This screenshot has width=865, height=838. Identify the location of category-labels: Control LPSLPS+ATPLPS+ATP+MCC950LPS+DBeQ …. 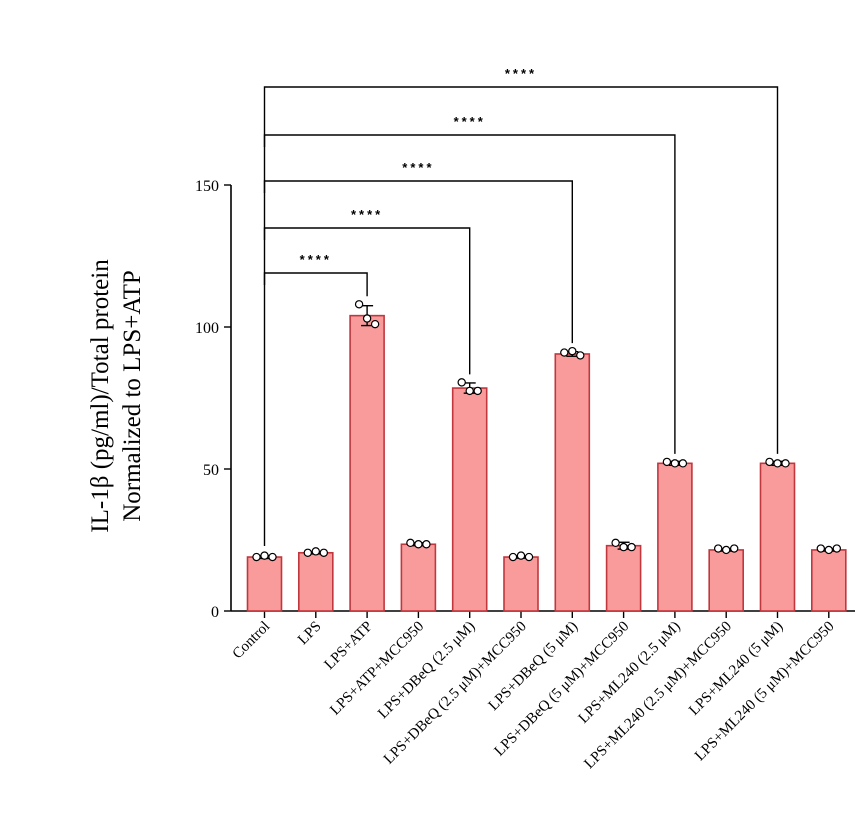
(534, 696).